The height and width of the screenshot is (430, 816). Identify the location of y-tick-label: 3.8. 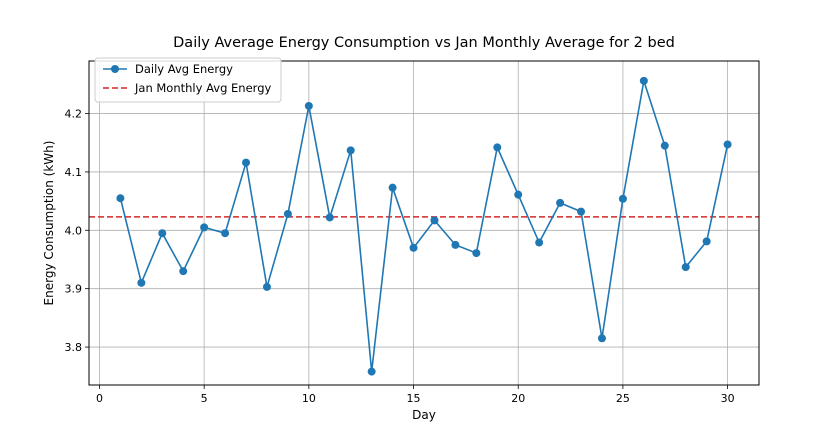
(74, 347).